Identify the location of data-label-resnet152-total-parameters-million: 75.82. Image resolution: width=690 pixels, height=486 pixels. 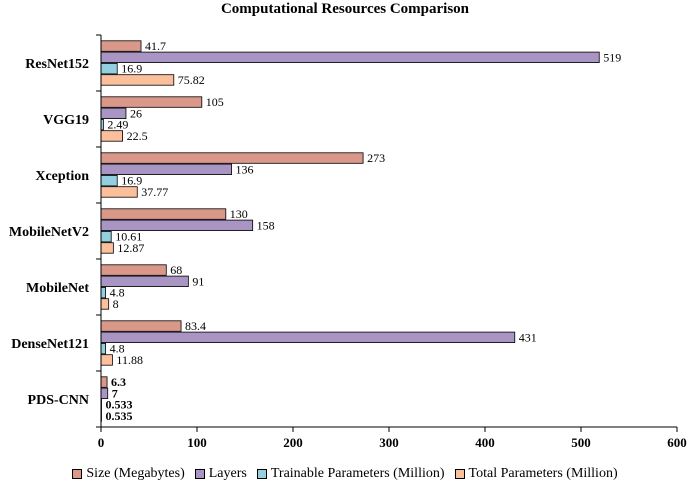
(191, 80).